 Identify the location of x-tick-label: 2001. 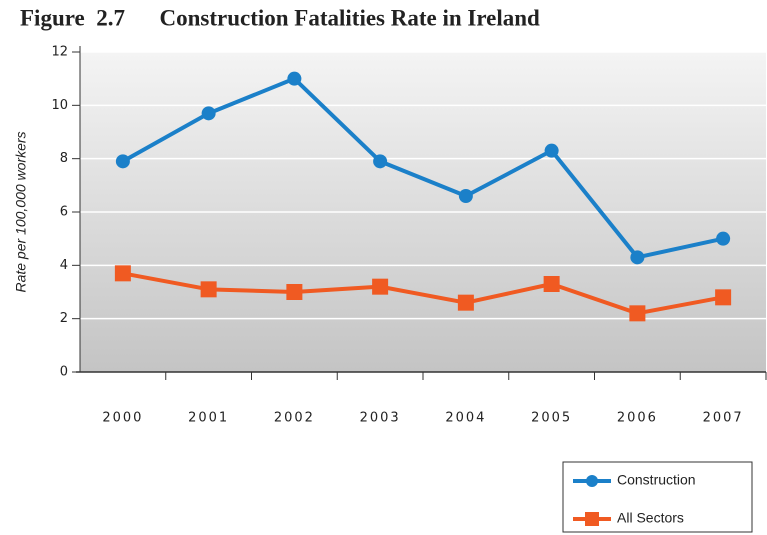
(208, 418).